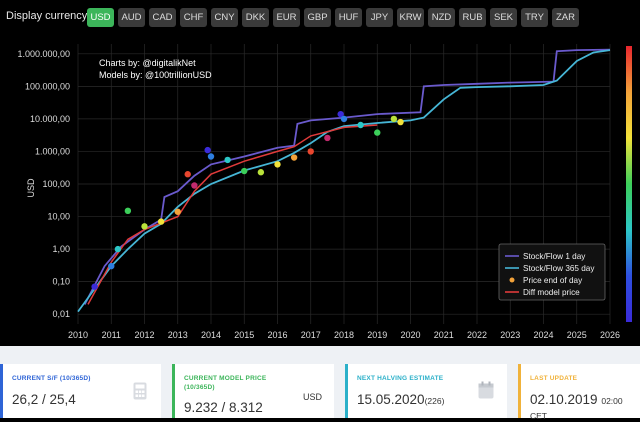 Image resolution: width=640 pixels, height=422 pixels. Describe the element at coordinates (444, 335) in the screenshot. I see `x-tick-label: 2021` at that location.